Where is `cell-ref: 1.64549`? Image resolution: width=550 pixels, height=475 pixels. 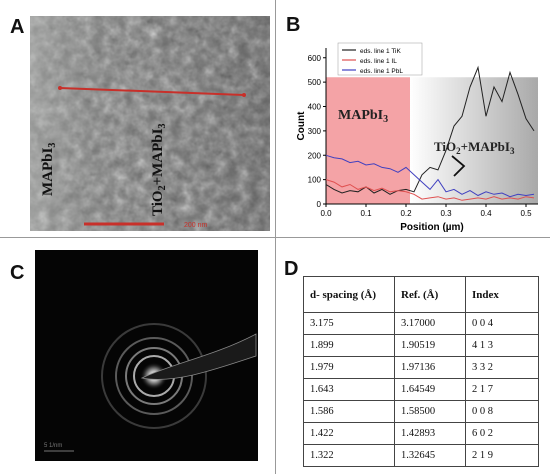
cell-ref: 1.64549 is located at coordinates (430, 389).